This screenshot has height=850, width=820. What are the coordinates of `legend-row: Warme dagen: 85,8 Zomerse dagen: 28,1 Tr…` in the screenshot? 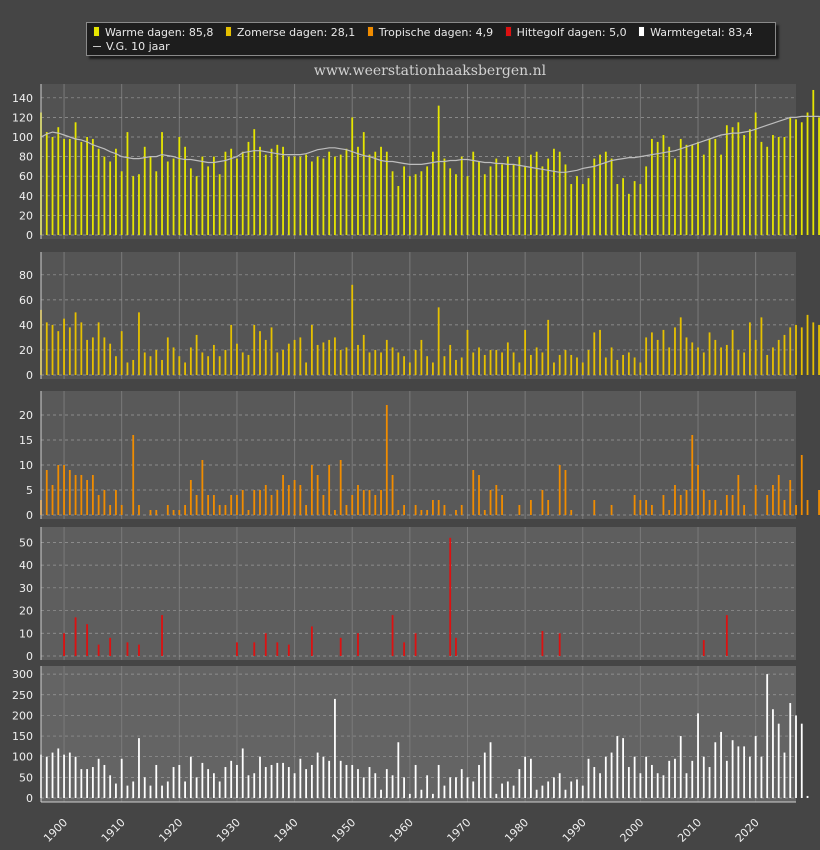 It's located at (427, 32).